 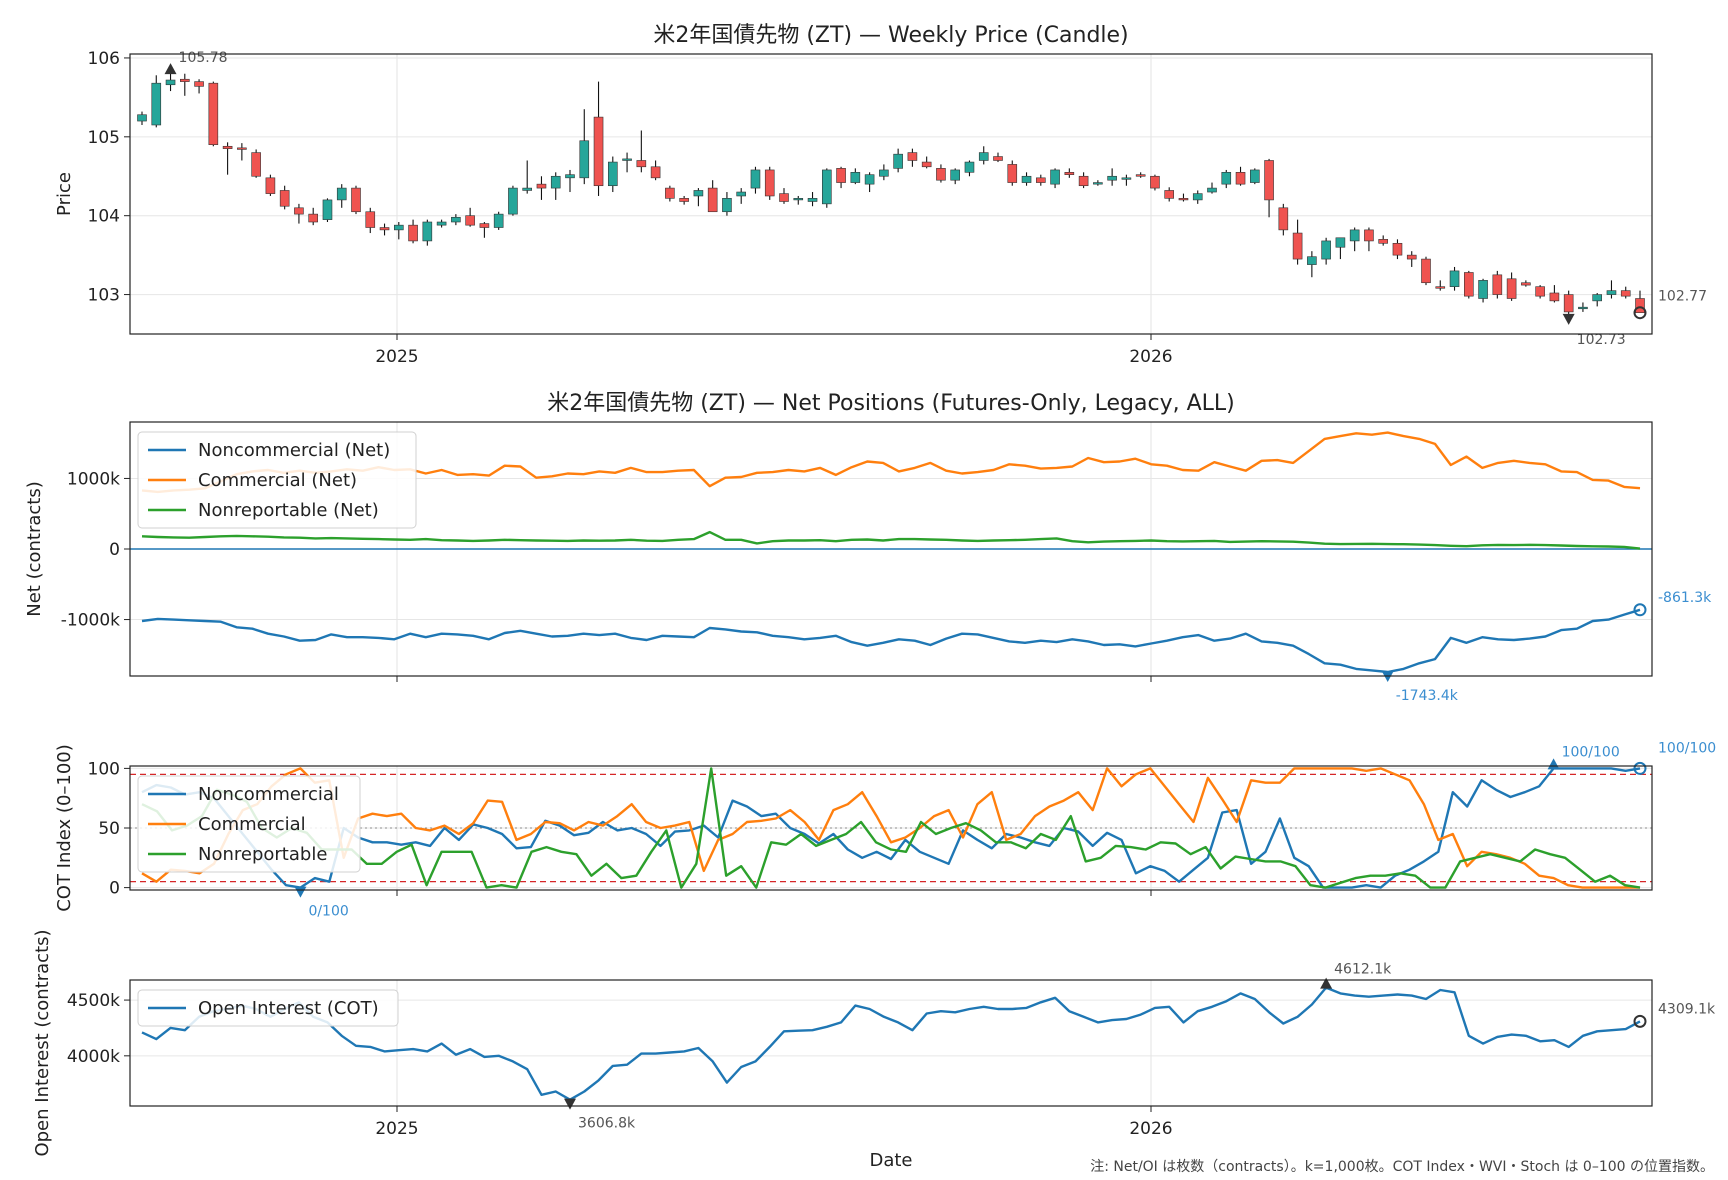 What do you see at coordinates (570, 1104) in the screenshot?
I see `min-marker` at bounding box center [570, 1104].